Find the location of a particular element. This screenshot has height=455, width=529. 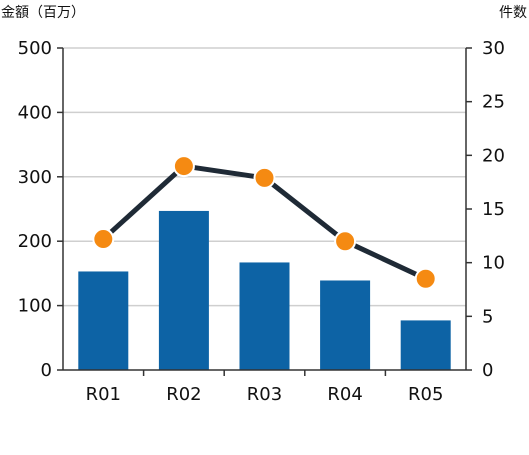

left-tick-label: 500 is located at coordinates (35, 48).